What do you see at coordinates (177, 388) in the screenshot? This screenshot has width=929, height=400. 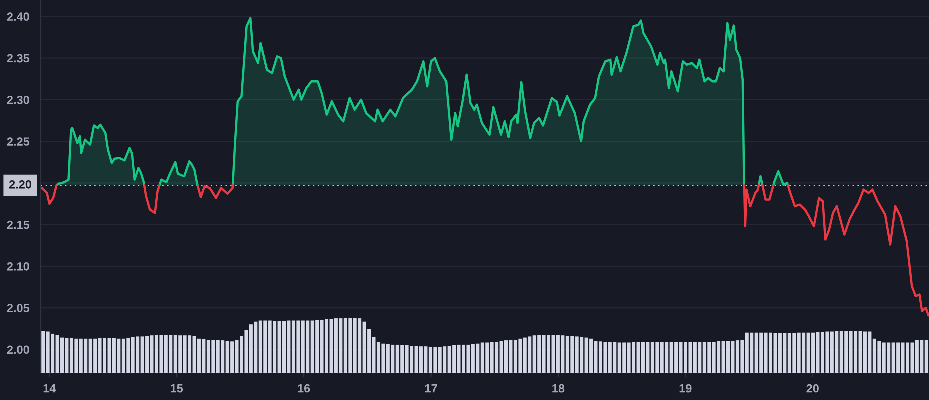 I see `x-tick-label: 15` at bounding box center [177, 388].